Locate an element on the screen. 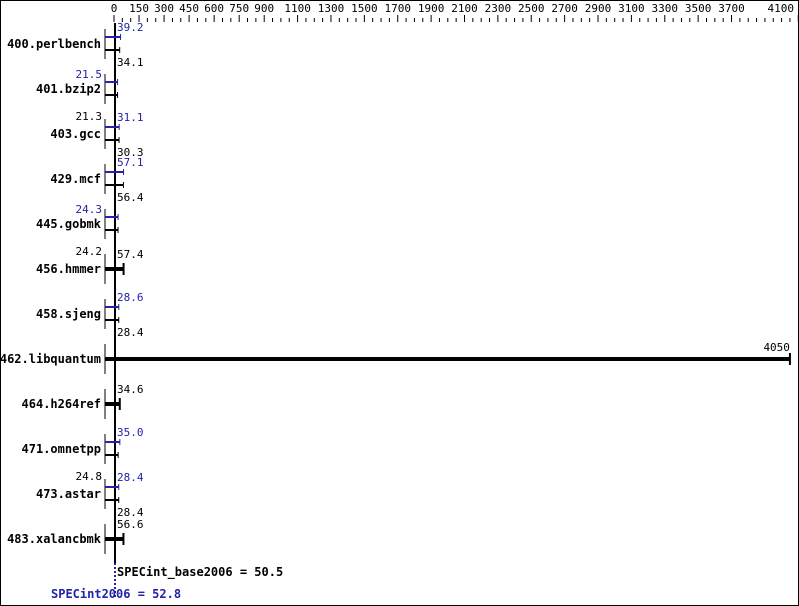  x-tick-label: 1100 is located at coordinates (297, 8).